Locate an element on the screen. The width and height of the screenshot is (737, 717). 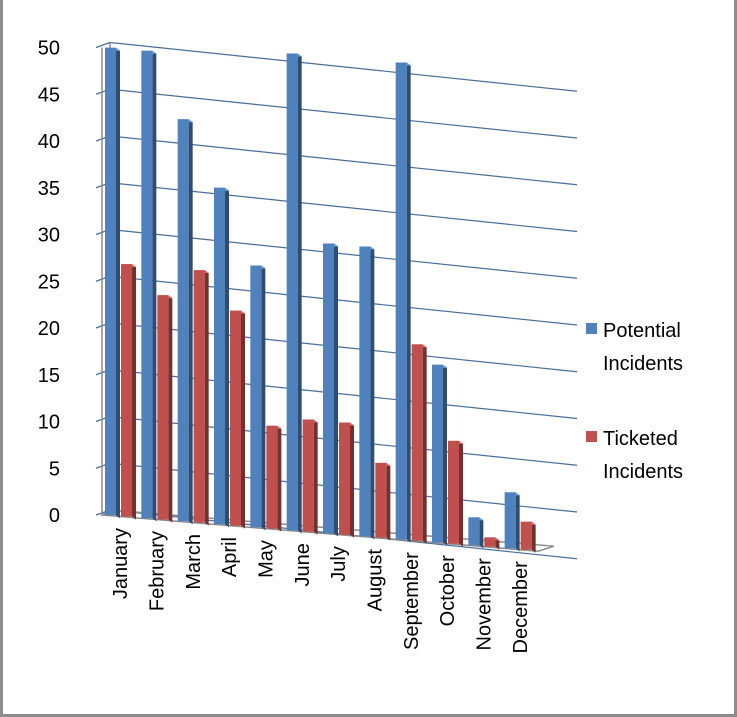
bar-potential-january is located at coordinates (112, 283).